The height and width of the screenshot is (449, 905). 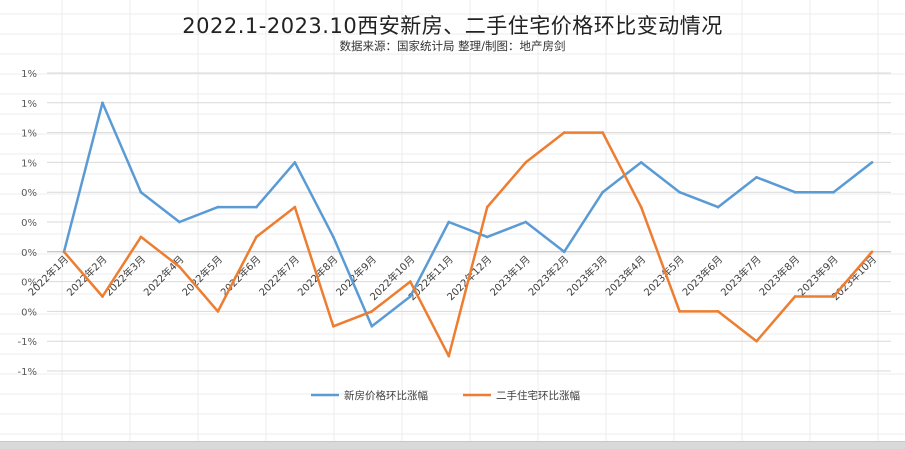 I want to click on legend-label-series-2: 二手住宅环比涨幅, so click(x=538, y=395).